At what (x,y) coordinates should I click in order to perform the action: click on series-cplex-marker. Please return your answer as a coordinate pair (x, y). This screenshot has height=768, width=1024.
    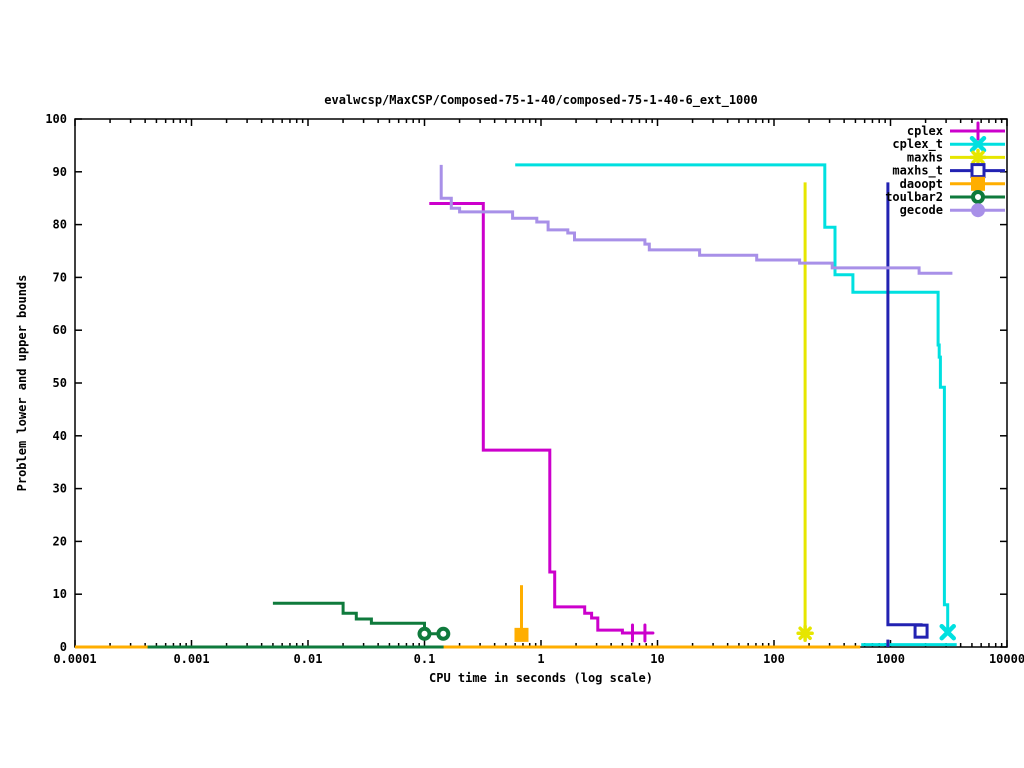
    Looking at the image, I should click on (645, 633).